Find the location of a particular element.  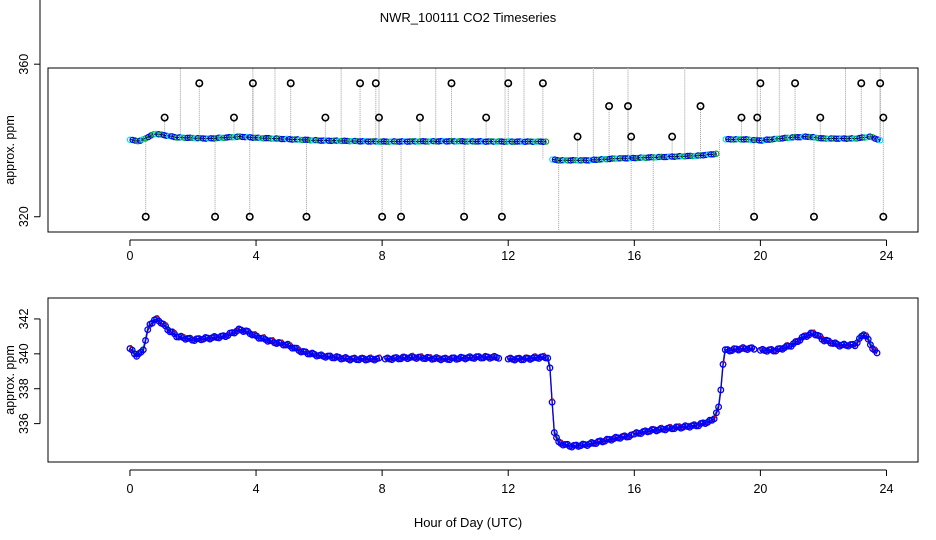

figure-title: NWR_100111 CO2 Timeseries is located at coordinates (468, 17).